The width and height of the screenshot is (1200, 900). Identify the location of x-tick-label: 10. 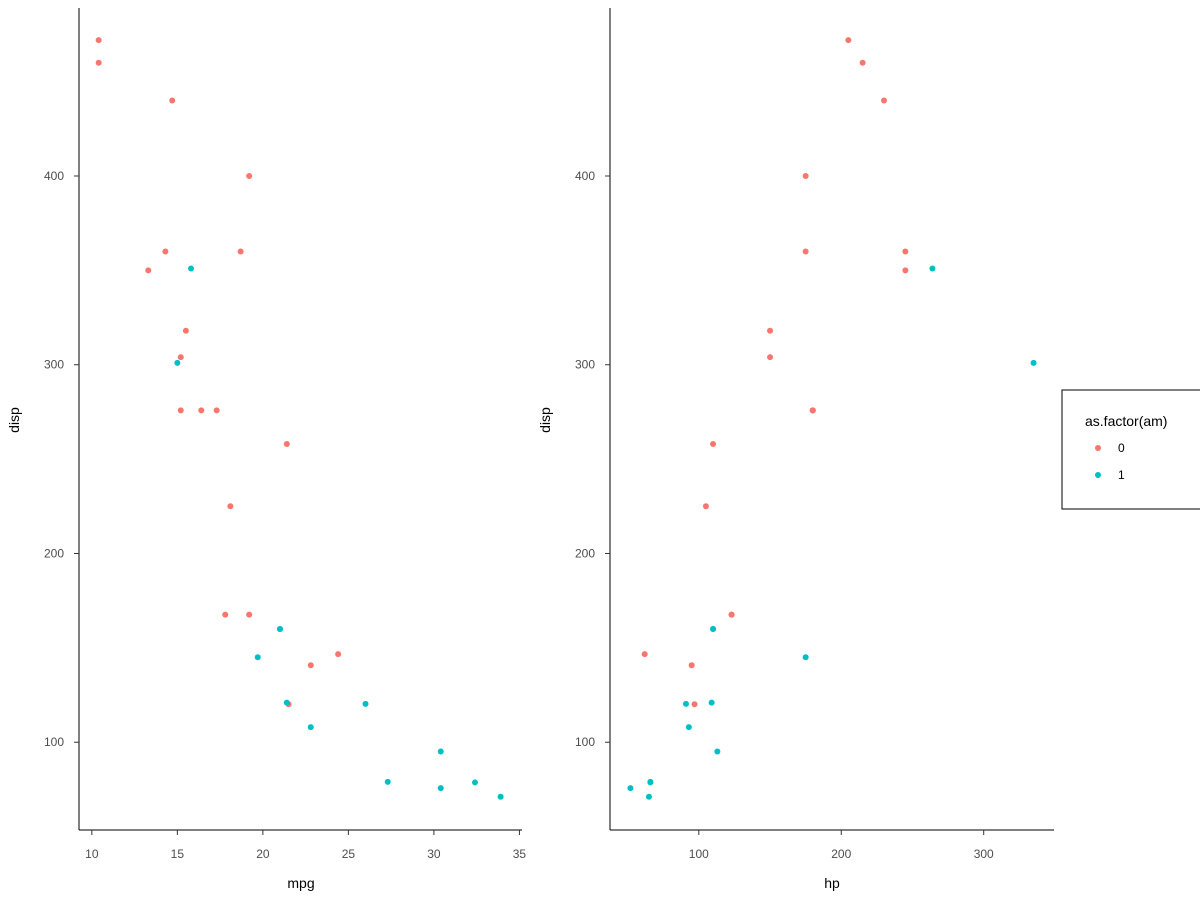
(92, 854).